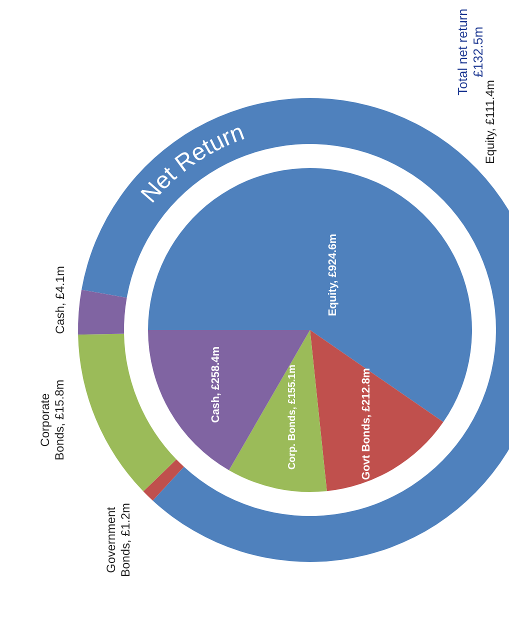  Describe the element at coordinates (118, 540) in the screenshot. I see `slice-label: Government Bonds, £1.2m` at that location.